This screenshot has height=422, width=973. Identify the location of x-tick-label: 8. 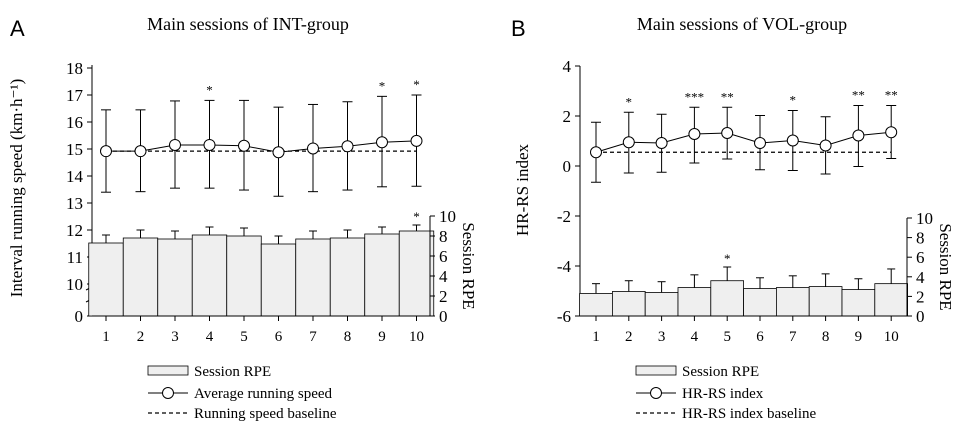
(348, 337).